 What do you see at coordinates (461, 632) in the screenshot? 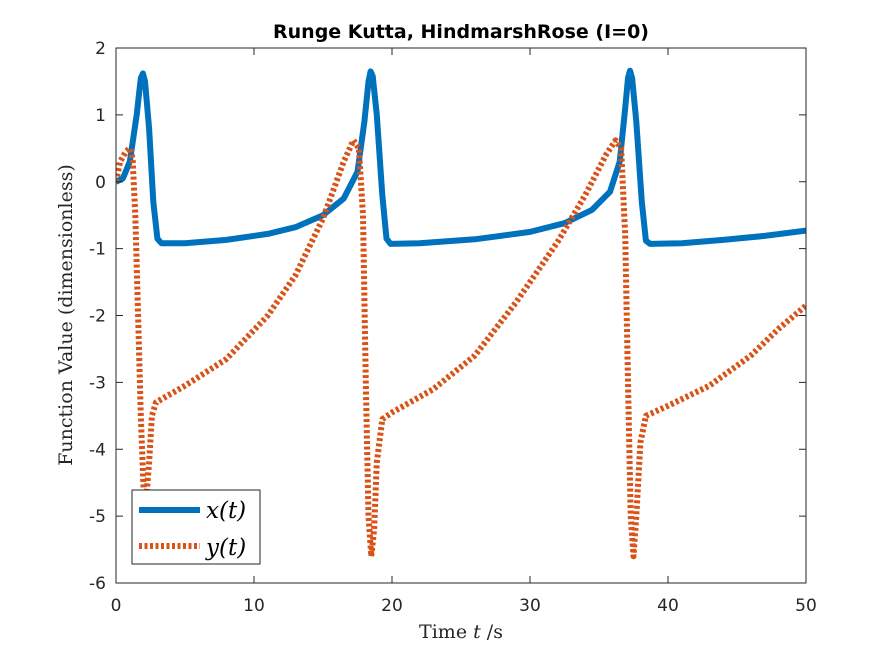
I see `x-axis-label: Time t /s` at bounding box center [461, 632].